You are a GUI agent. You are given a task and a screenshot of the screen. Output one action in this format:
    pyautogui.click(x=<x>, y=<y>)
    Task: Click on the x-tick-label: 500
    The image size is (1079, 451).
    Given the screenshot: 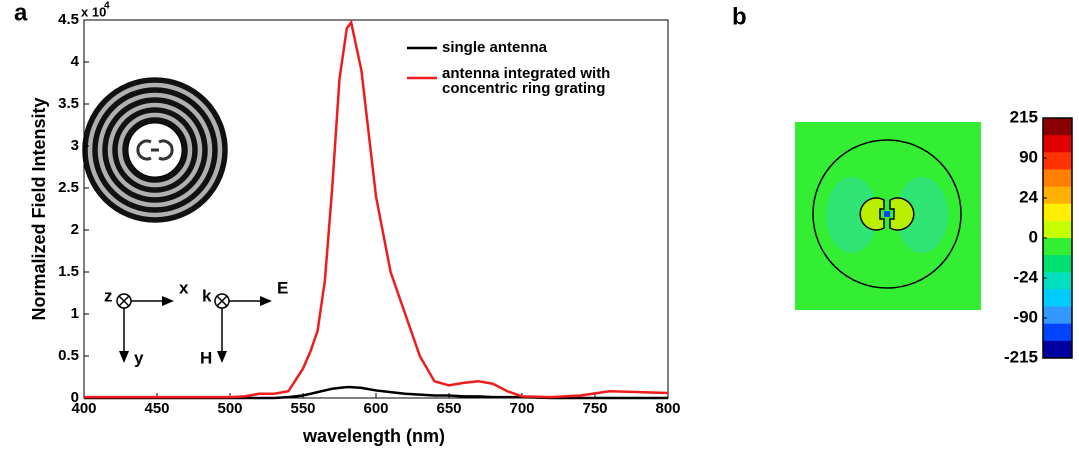 What is the action you would take?
    pyautogui.click(x=229, y=408)
    